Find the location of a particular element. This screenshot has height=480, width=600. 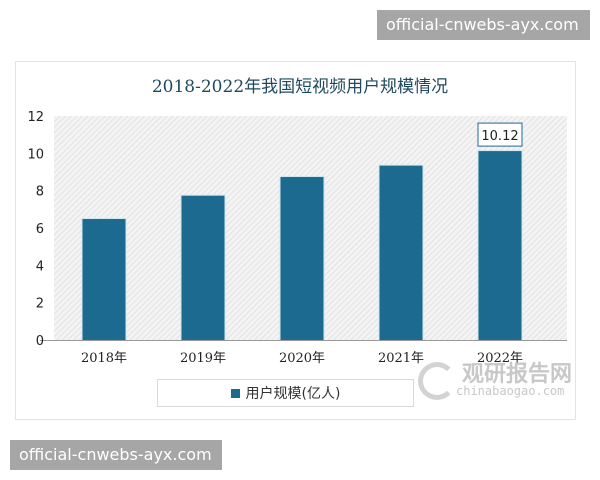

x-tick-label: 2020年 is located at coordinates (302, 358).